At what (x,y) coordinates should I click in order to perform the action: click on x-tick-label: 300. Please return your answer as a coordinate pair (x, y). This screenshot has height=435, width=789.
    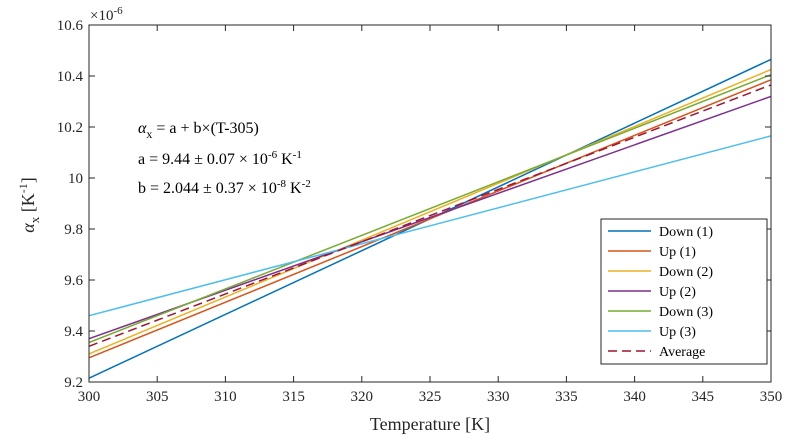
    Looking at the image, I should click on (89, 397).